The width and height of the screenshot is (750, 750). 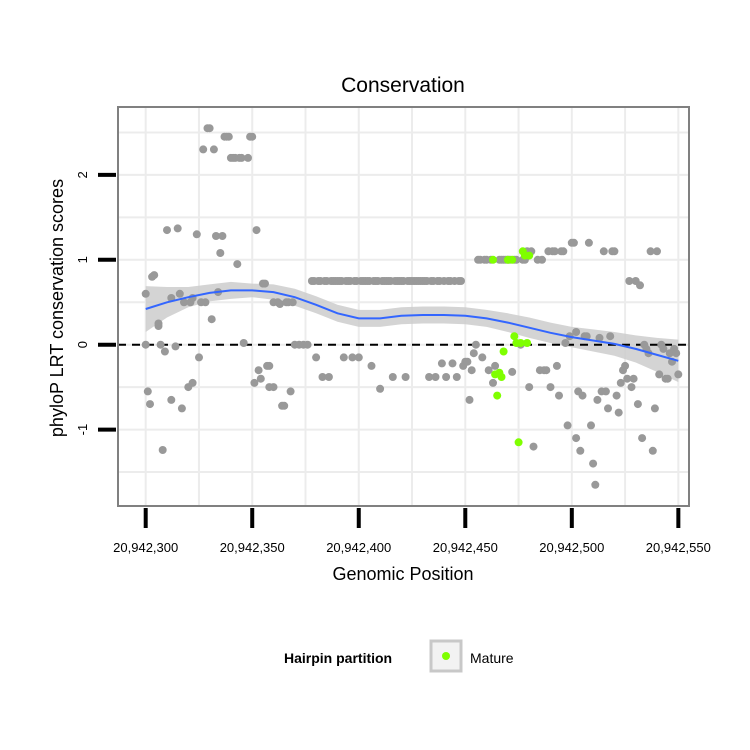 What do you see at coordinates (338, 658) in the screenshot?
I see `legend-title: Hairpin partition` at bounding box center [338, 658].